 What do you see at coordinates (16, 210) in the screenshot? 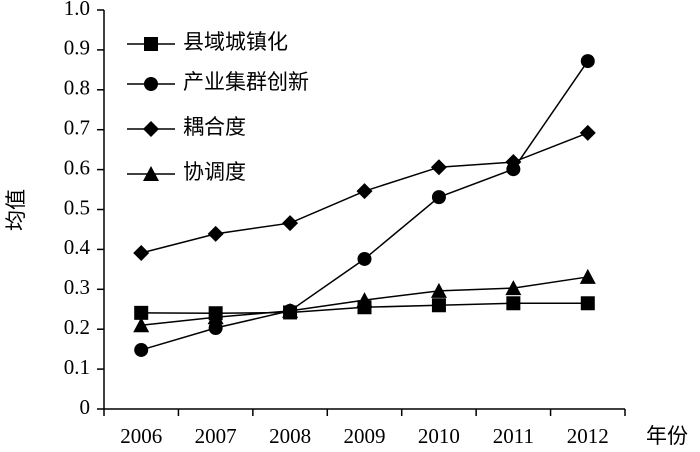
I see `y-axis-label: 均值` at bounding box center [16, 210].